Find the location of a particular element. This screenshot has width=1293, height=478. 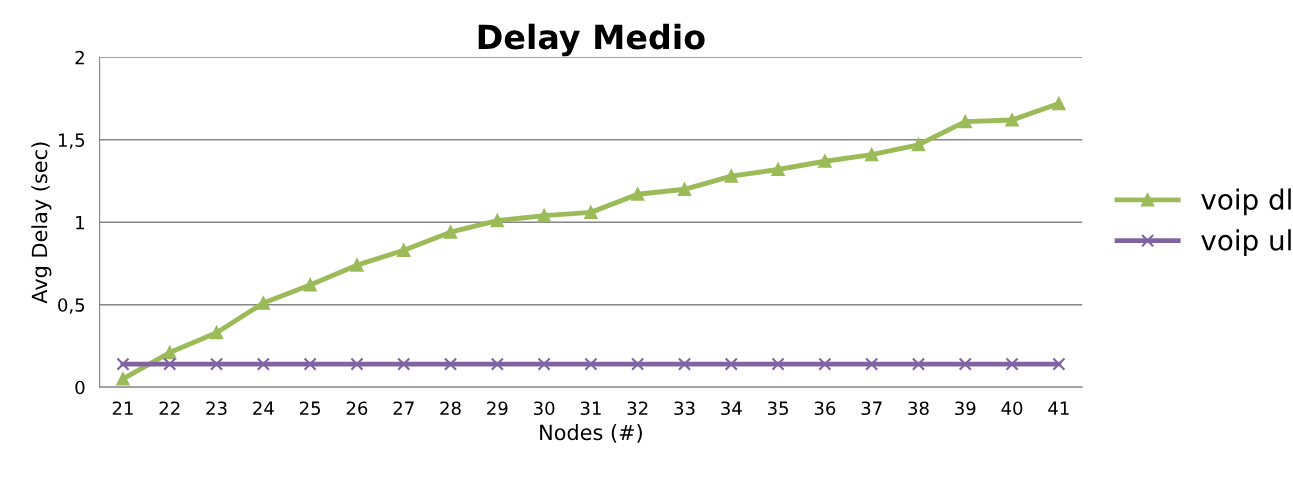

x-tick-label: 26 is located at coordinates (357, 408).